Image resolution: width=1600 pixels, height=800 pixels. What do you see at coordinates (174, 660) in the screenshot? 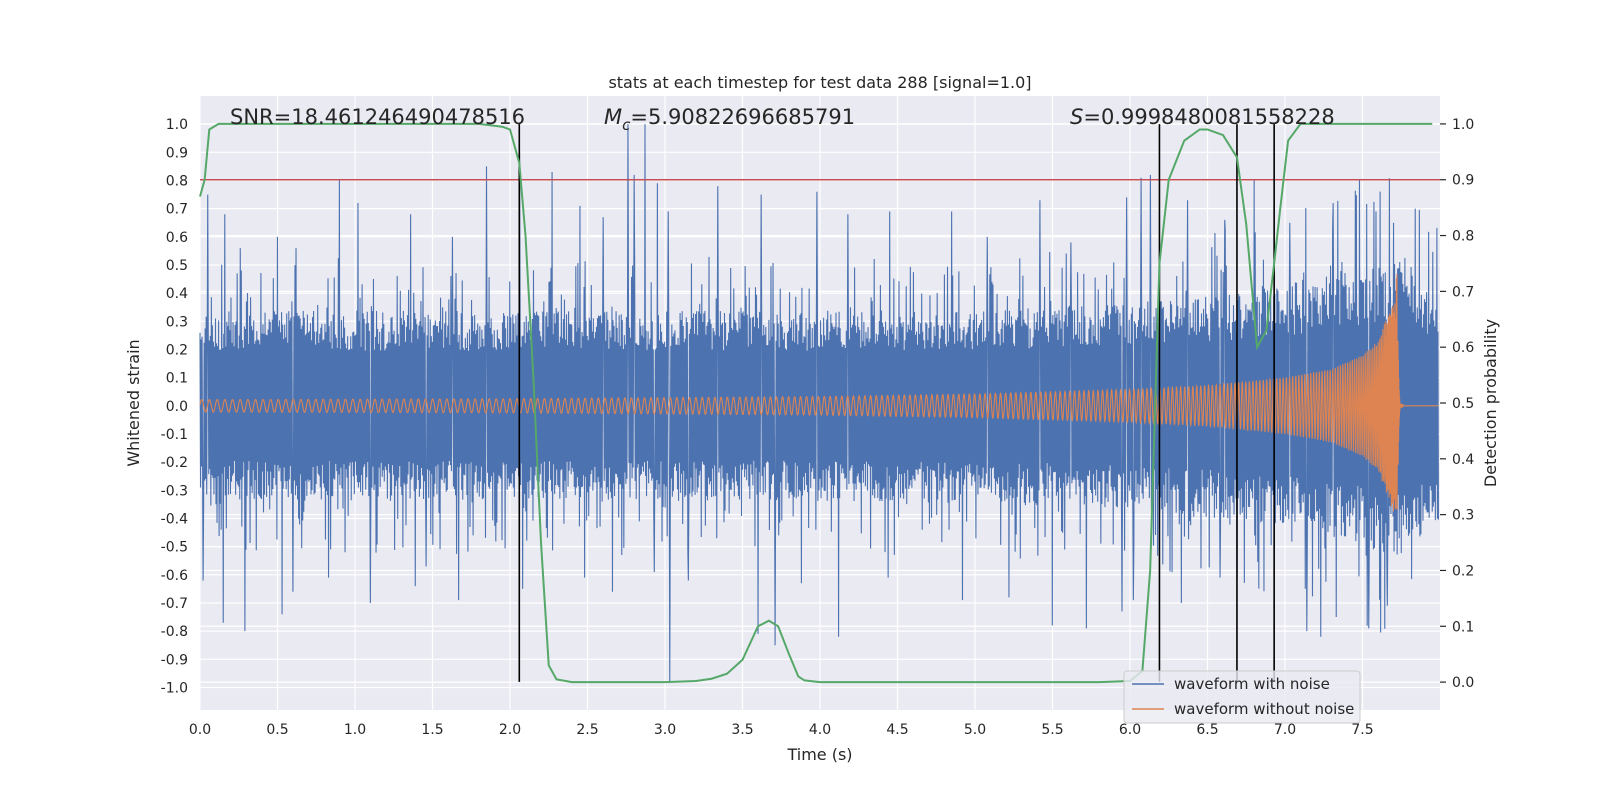
I see `y-tick-label: -0.9` at bounding box center [174, 660].